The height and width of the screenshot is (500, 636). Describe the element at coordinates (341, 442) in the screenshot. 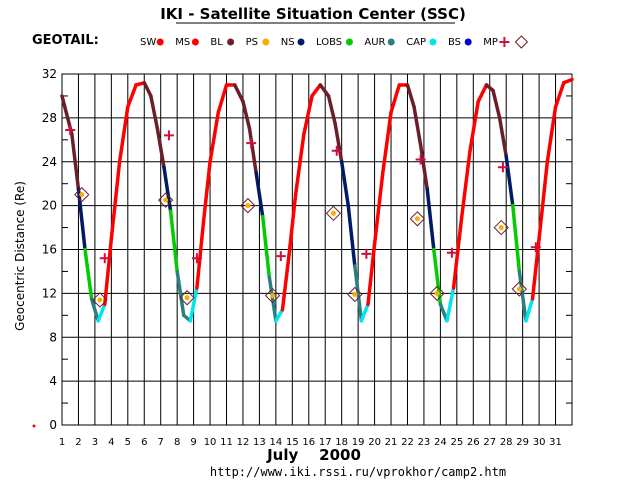

I see `x-tick-label: 18` at that location.